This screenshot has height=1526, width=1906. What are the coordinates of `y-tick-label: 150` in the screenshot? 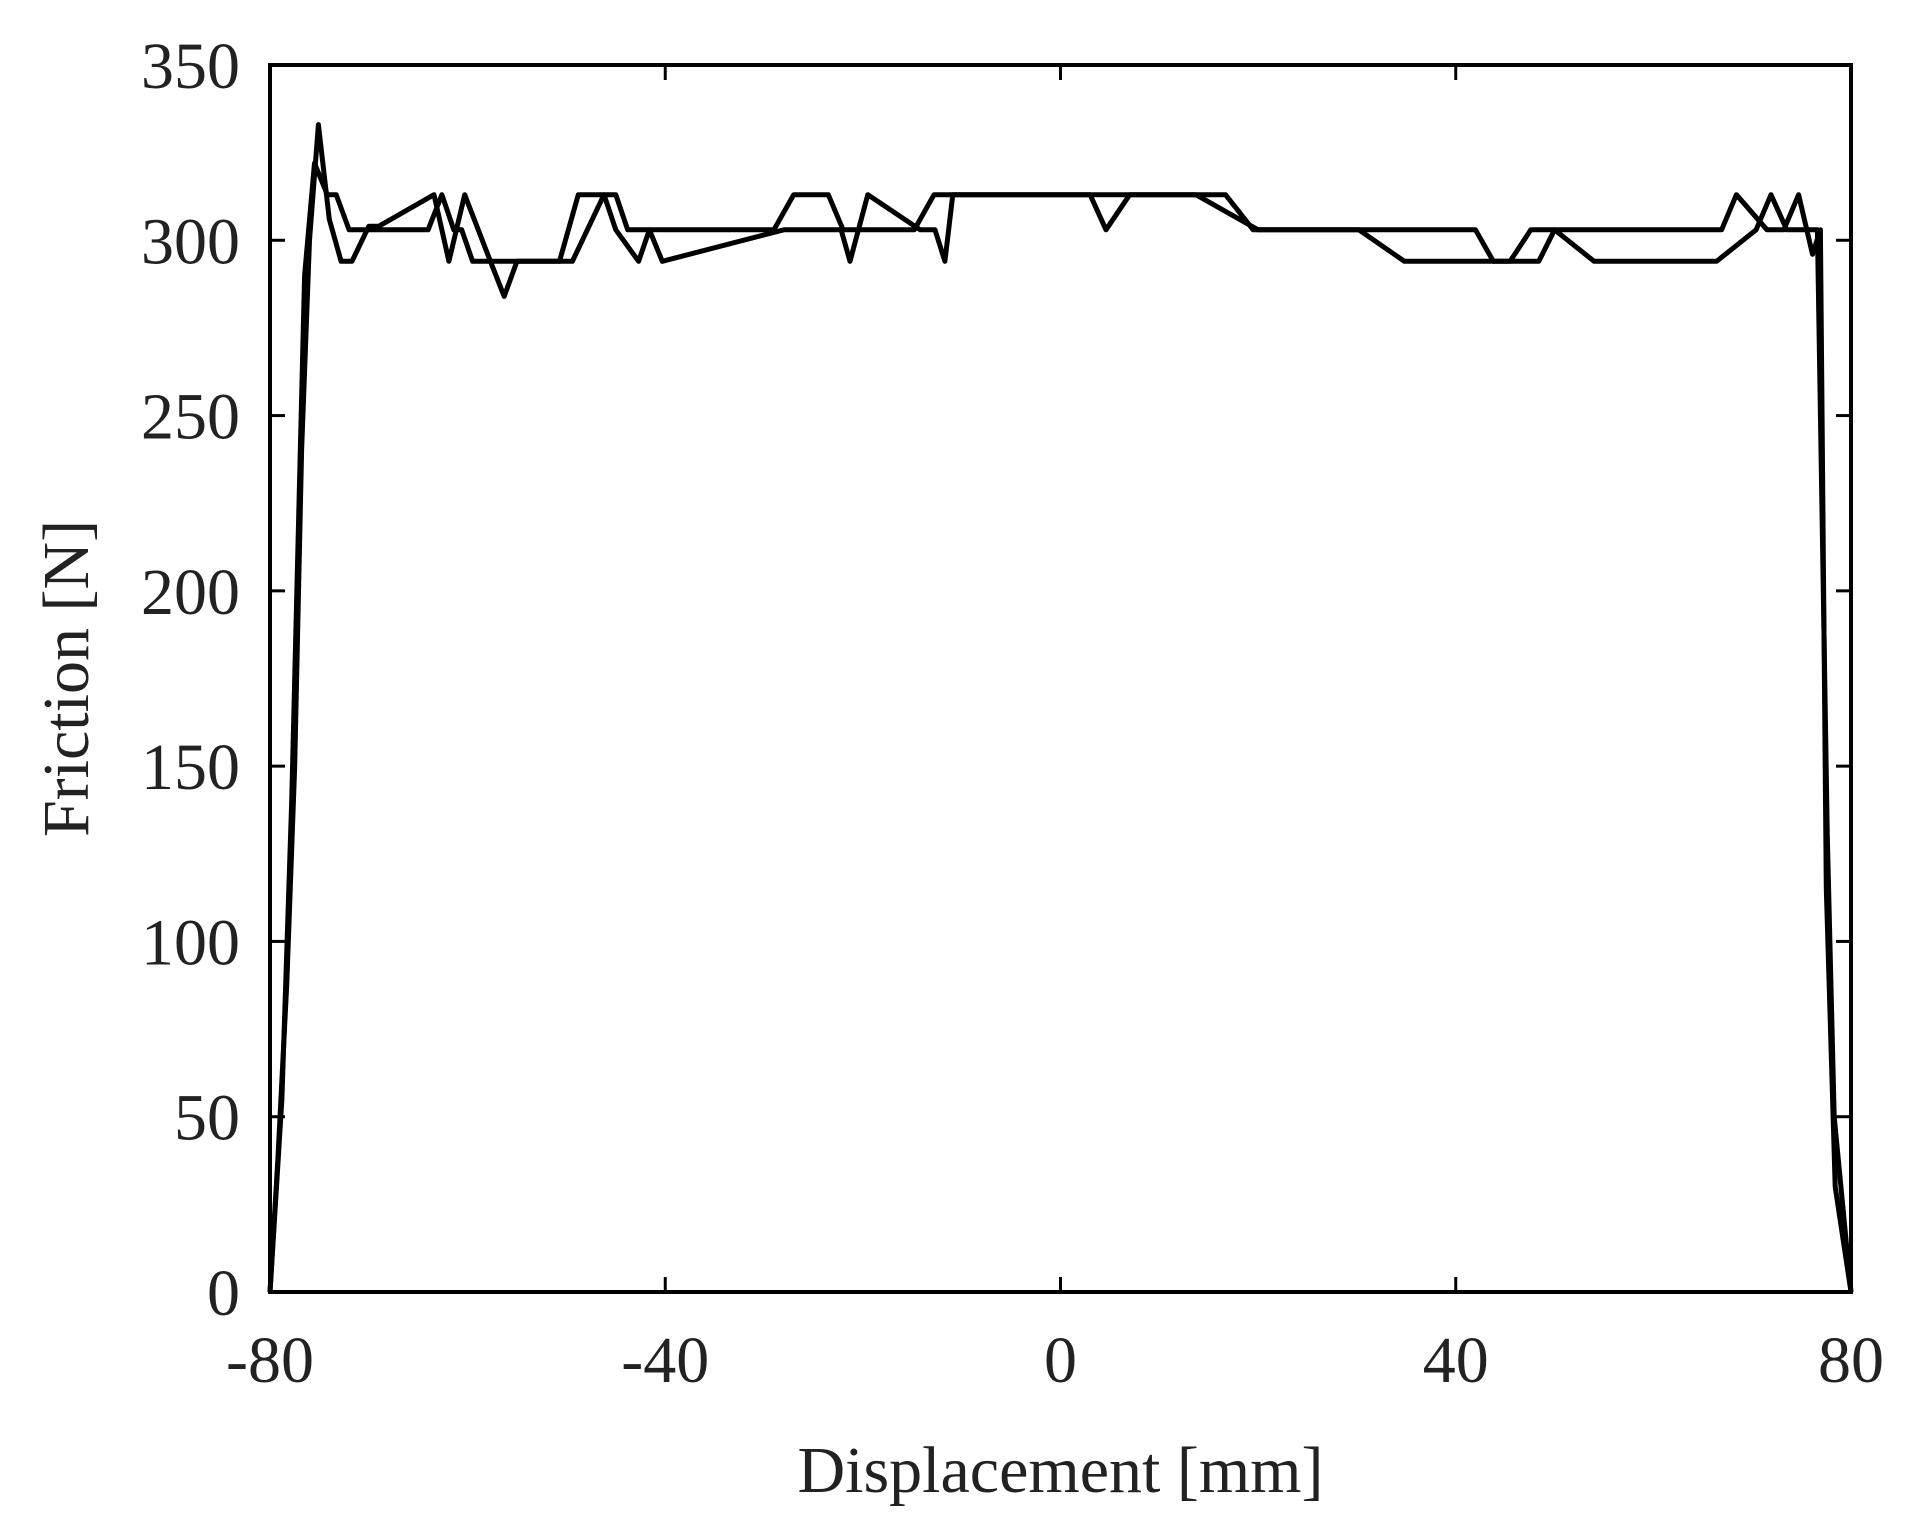 It's located at (190, 767).